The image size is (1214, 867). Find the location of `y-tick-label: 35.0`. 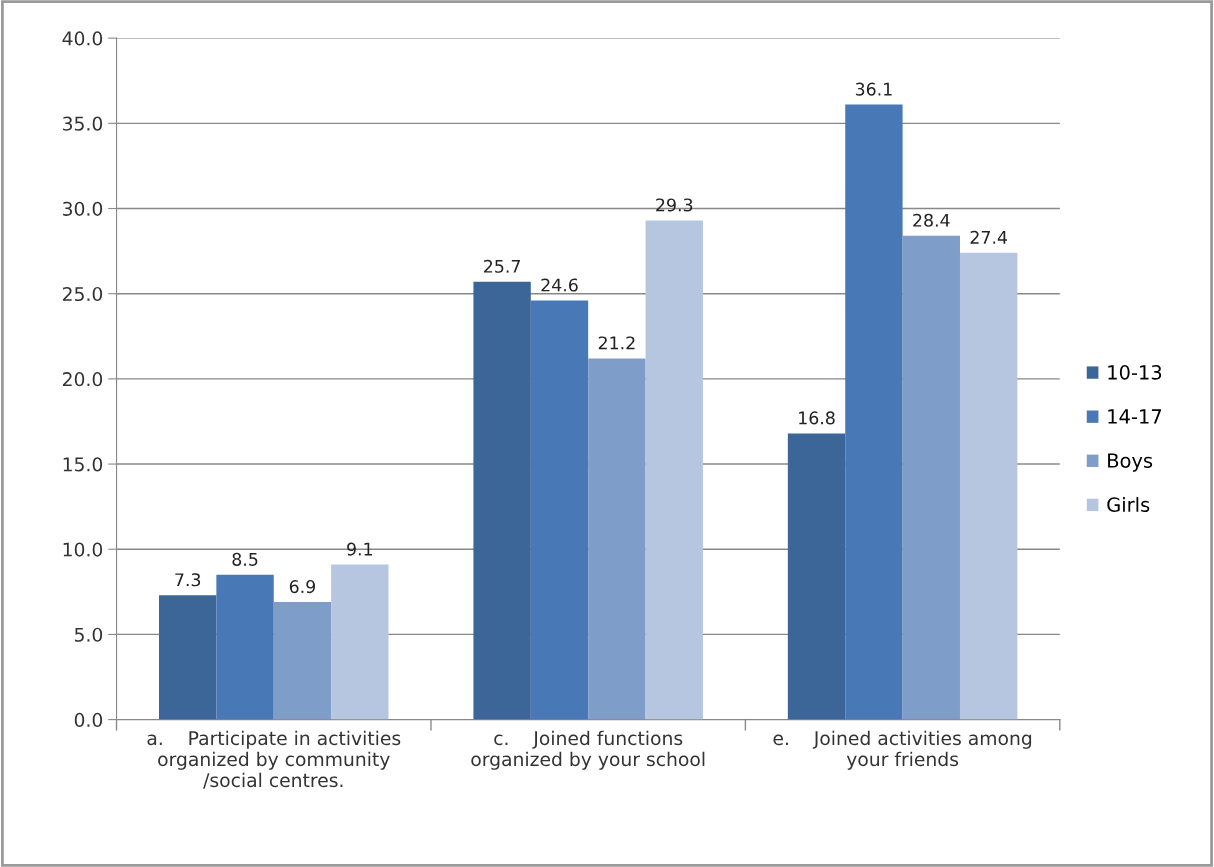

y-tick-label: 35.0 is located at coordinates (83, 123).